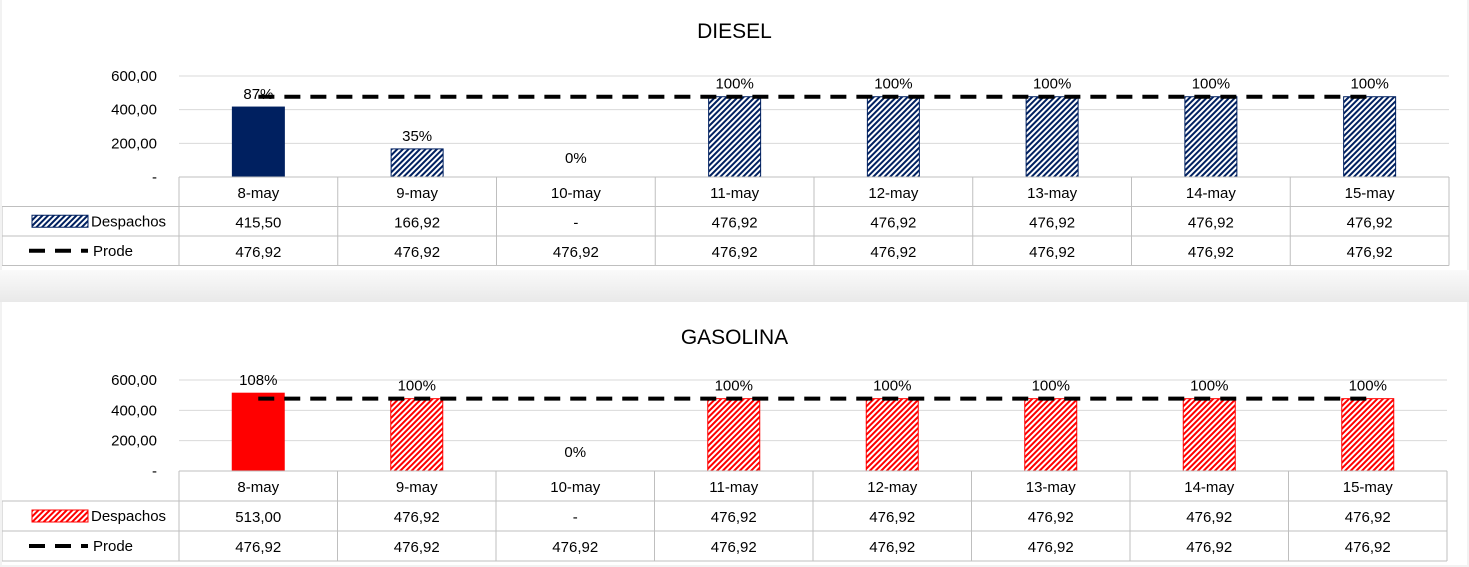 Image resolution: width=1469 pixels, height=567 pixels. Describe the element at coordinates (258, 94) in the screenshot. I see `data-label: 87%` at that location.